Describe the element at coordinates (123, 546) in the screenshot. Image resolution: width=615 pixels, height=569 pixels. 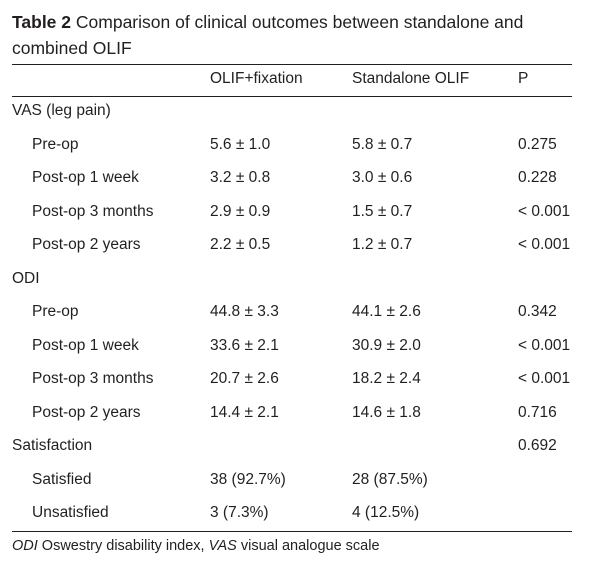
I see `footnote-def-odi: Oswestry disability index,` at that location.